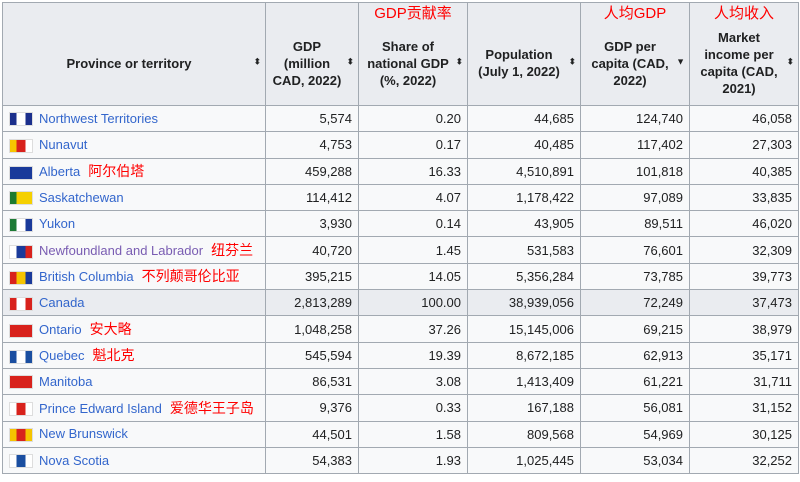 This screenshot has height=482, width=800. Describe the element at coordinates (744, 381) in the screenshot. I see `income-cell: 31,711` at that location.